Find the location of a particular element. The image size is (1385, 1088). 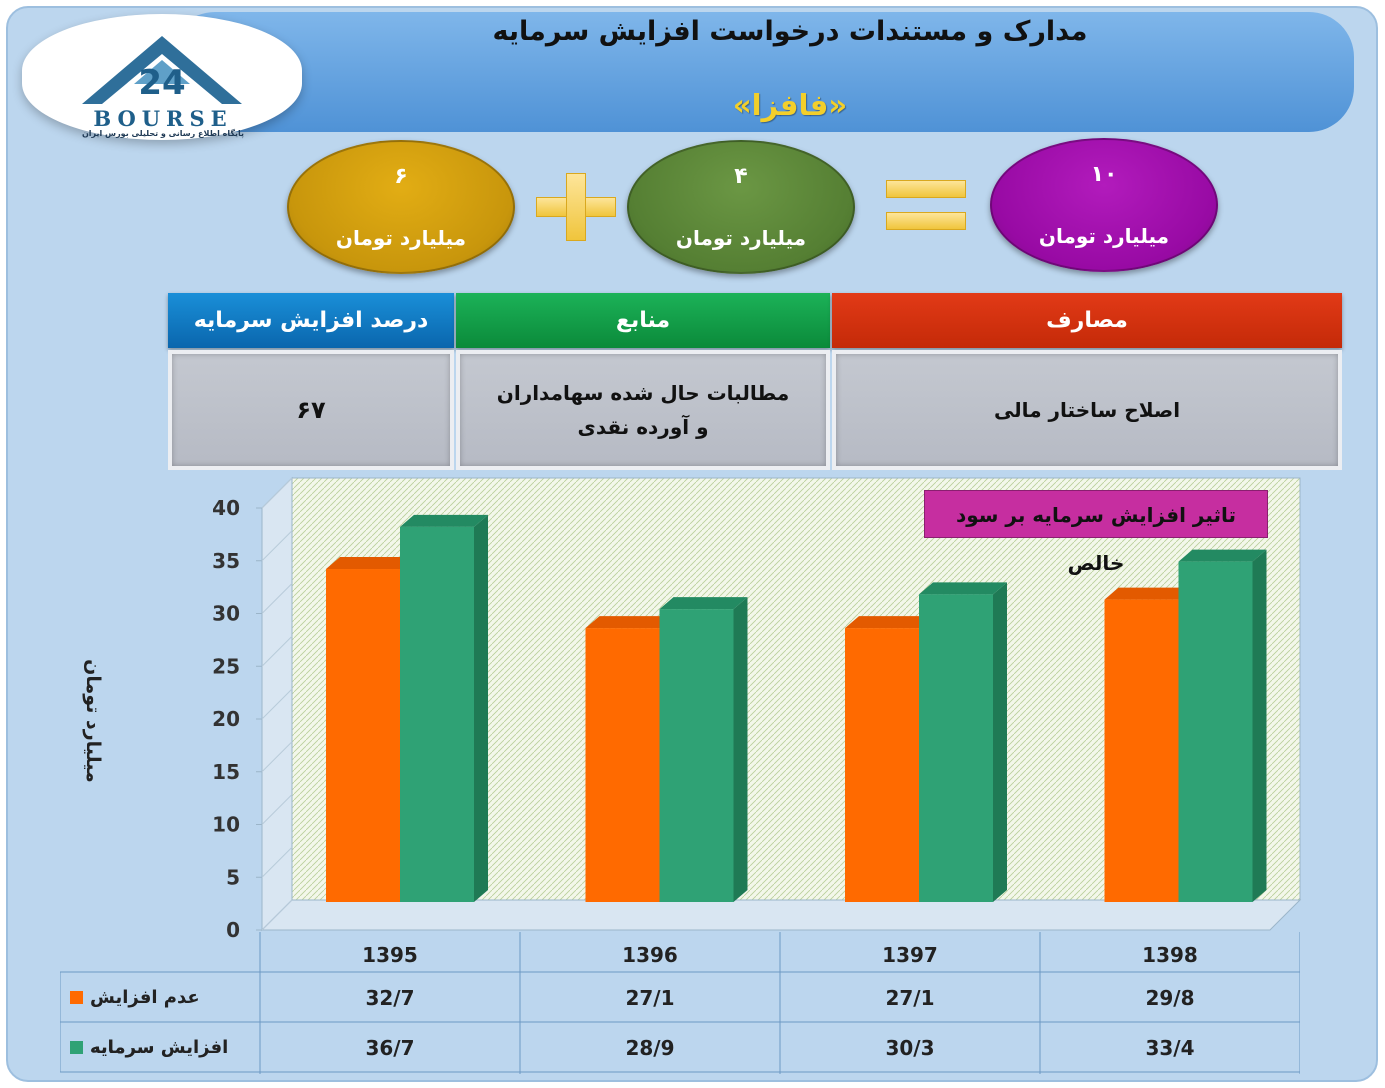

y-tick-label: 0 is located at coordinates (233, 930).